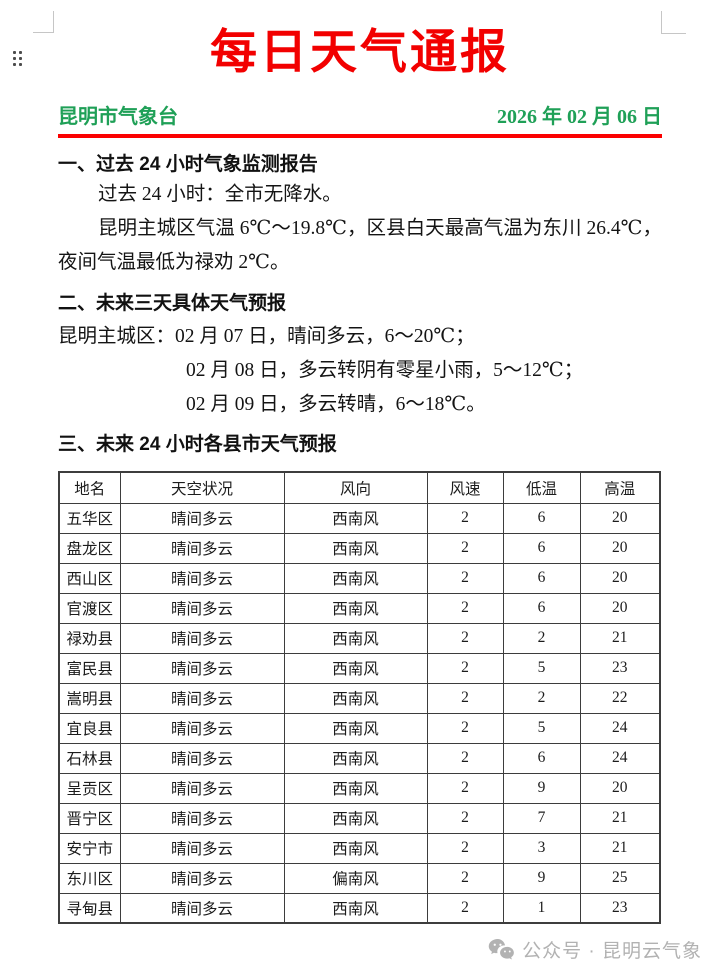 The height and width of the screenshot is (979, 720). I want to click on report-date: 2026 年 02 月 06 日, so click(579, 117).